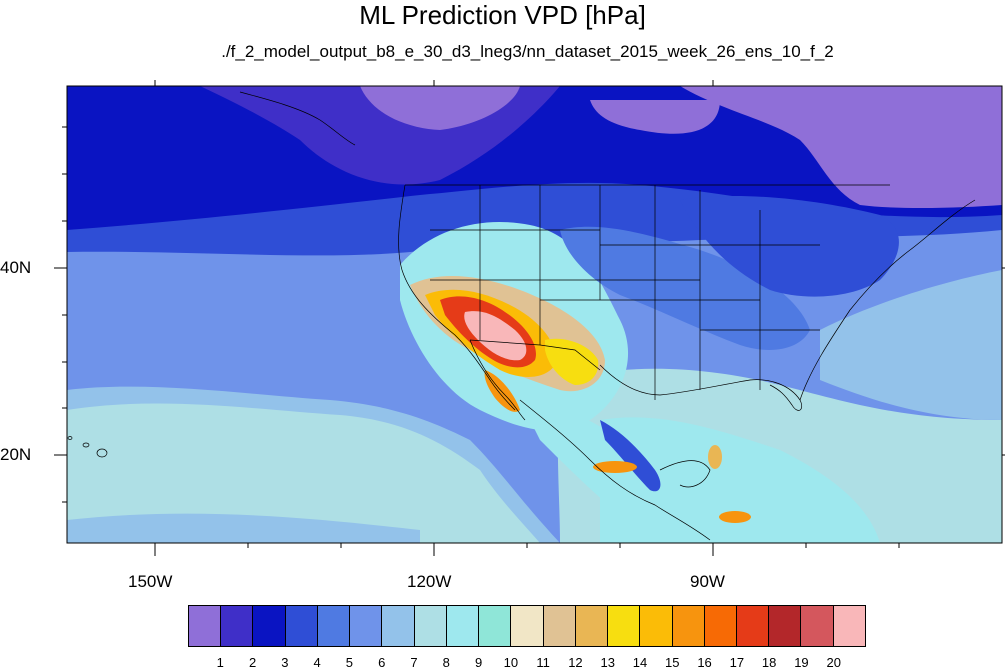  What do you see at coordinates (543, 662) in the screenshot?
I see `colorbar-tick-label: 11` at bounding box center [543, 662].